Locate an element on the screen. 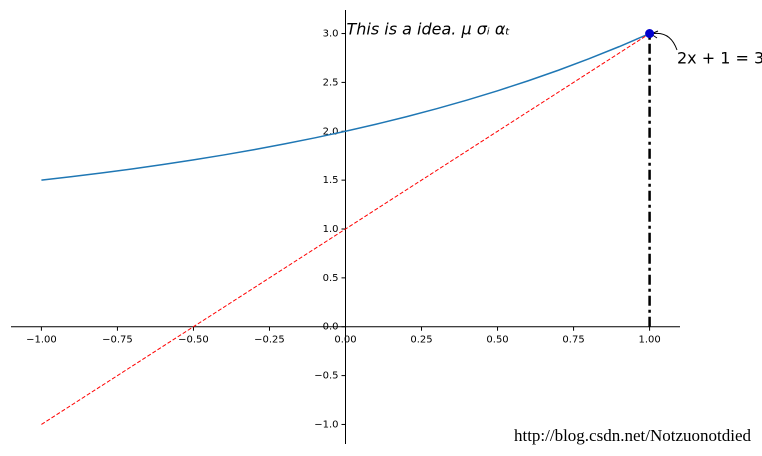 This screenshot has width=762, height=456. annotation-arrow is located at coordinates (664, 41).